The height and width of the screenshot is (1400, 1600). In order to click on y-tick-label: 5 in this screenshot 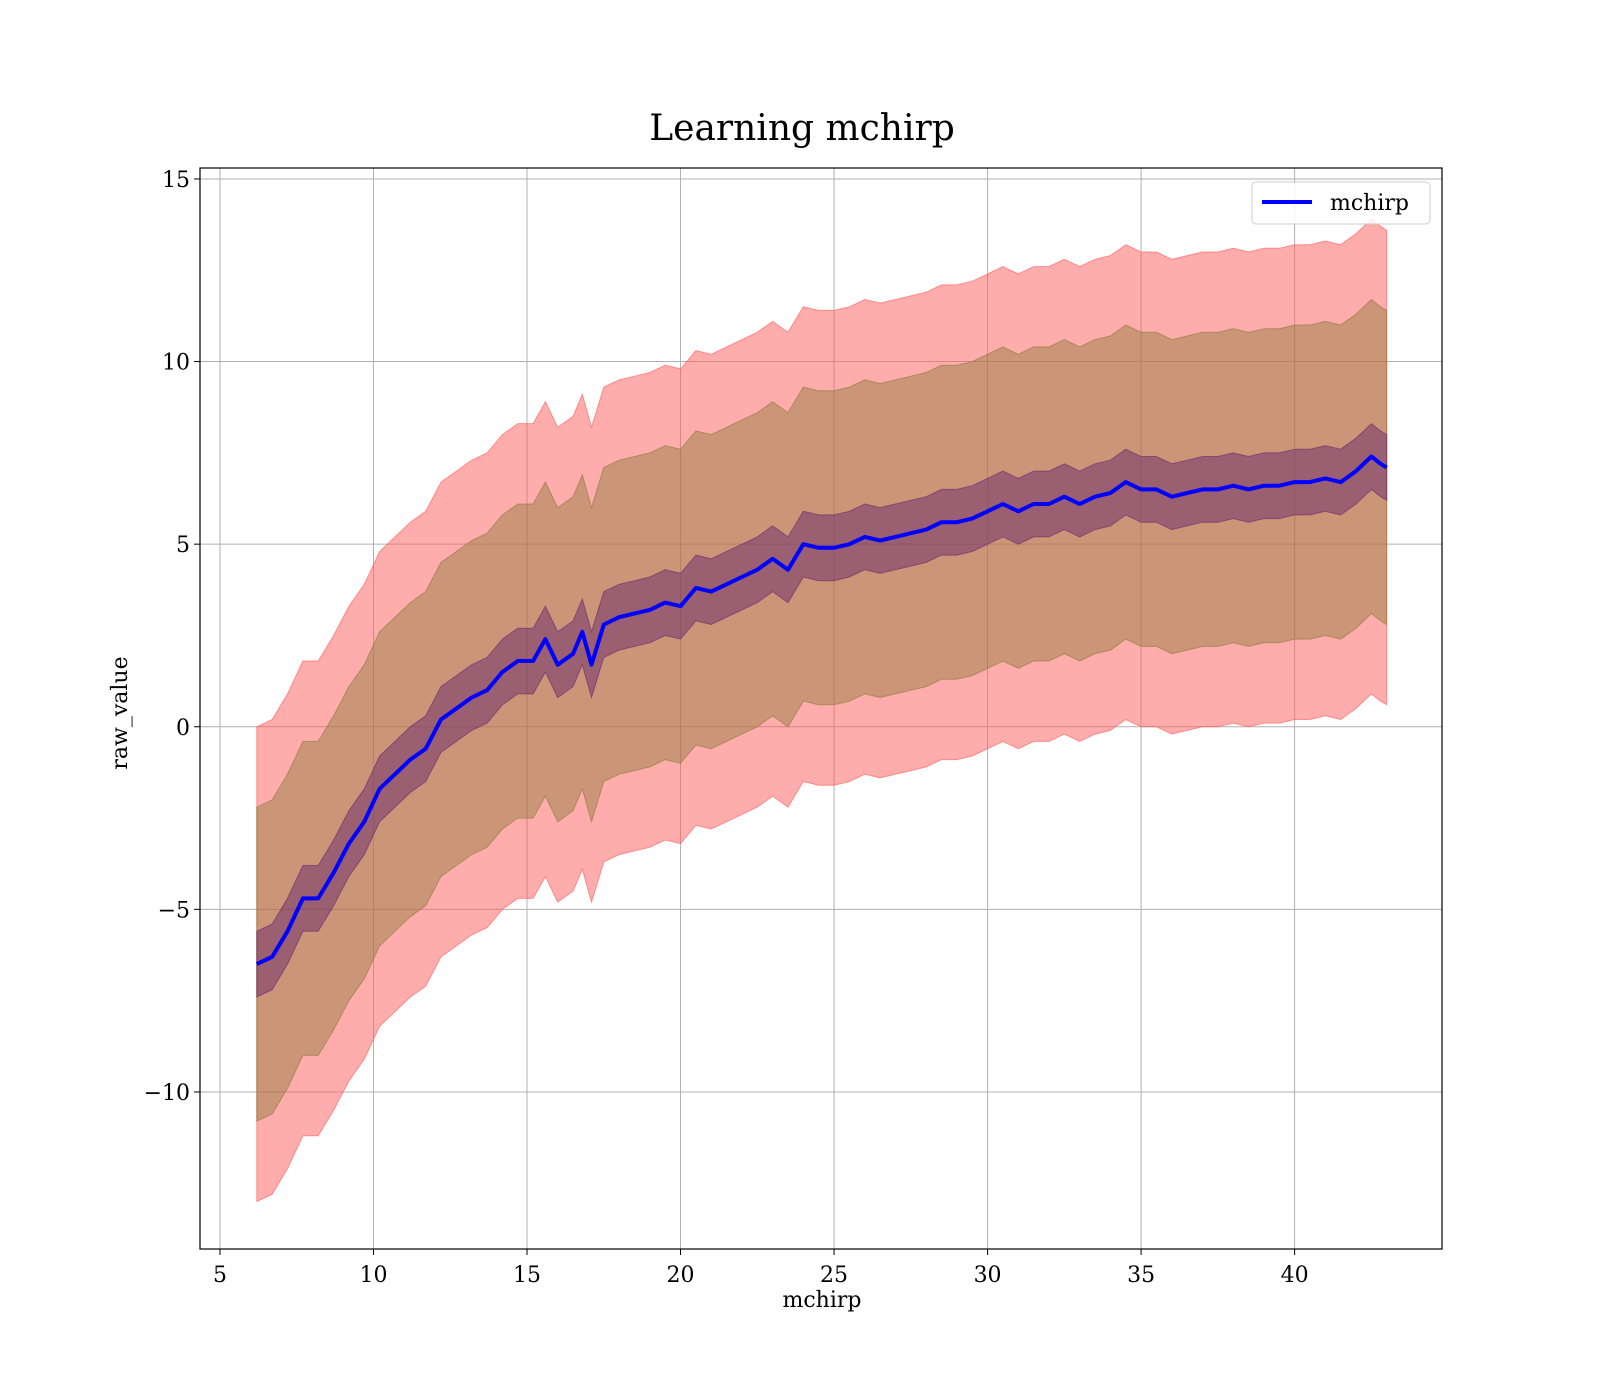, I will do `click(183, 545)`.